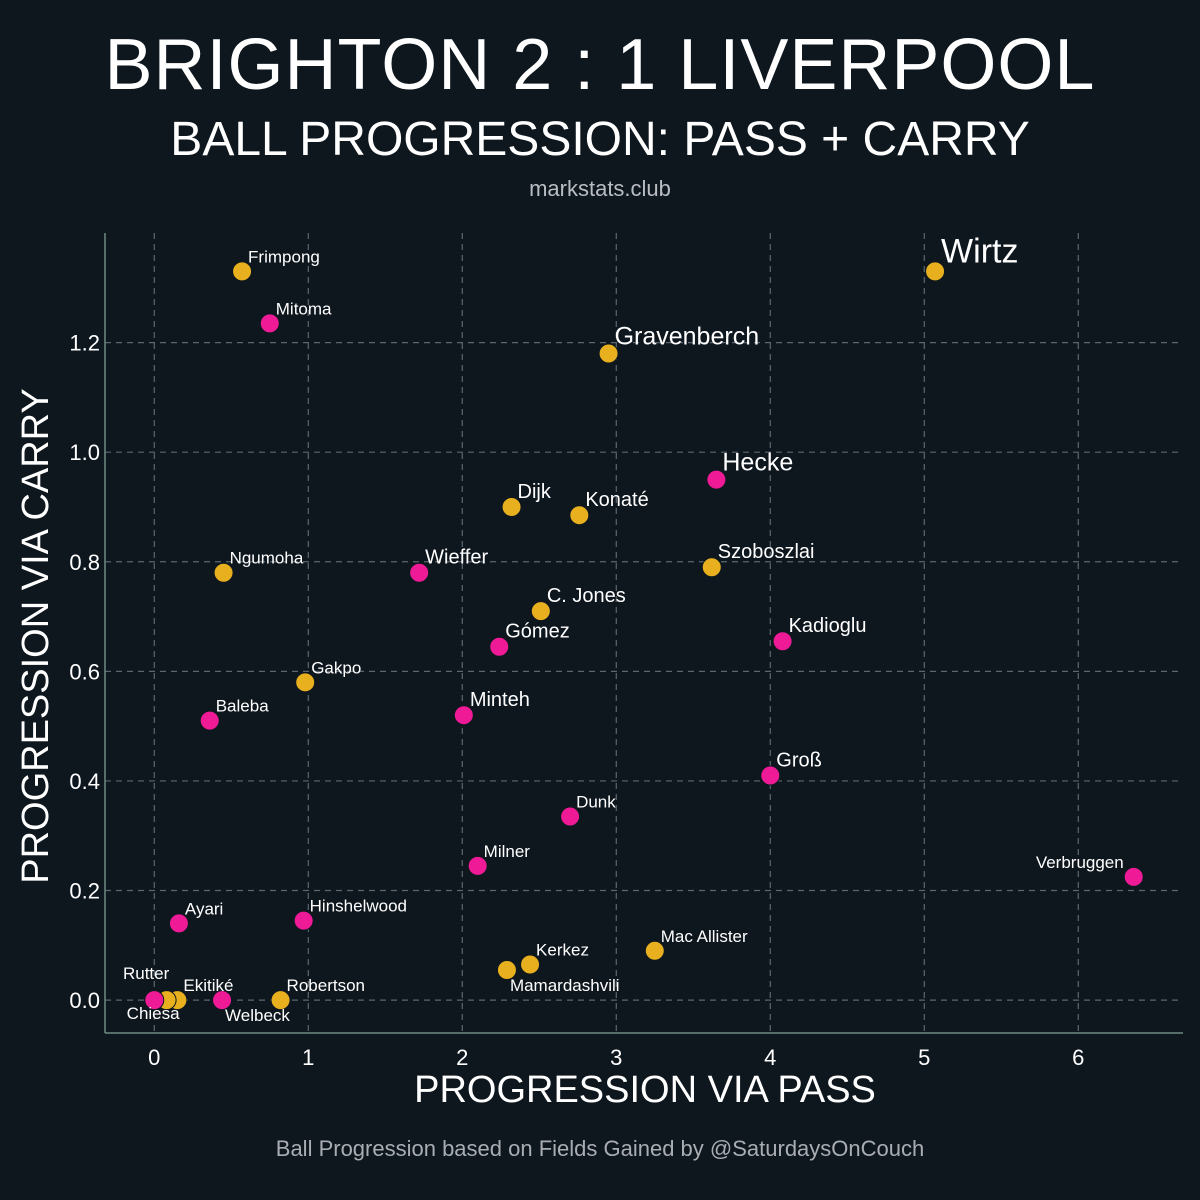 The width and height of the screenshot is (1200, 1200). Describe the element at coordinates (204, 908) in the screenshot. I see `point-label: Ayari` at that location.